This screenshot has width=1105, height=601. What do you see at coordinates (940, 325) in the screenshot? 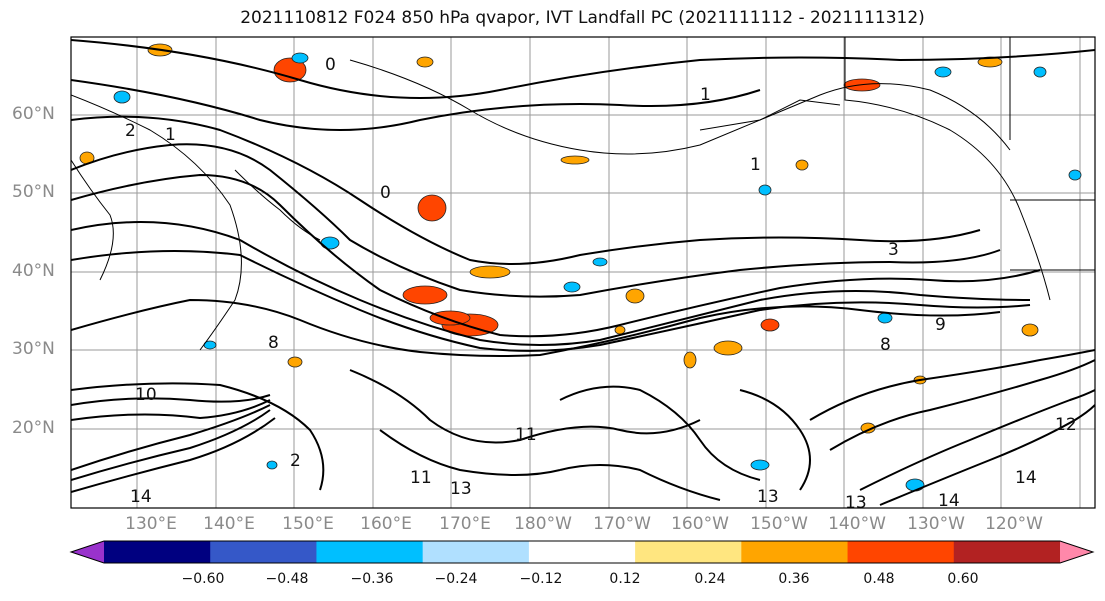
I see `contour-label: 9` at bounding box center [940, 325].